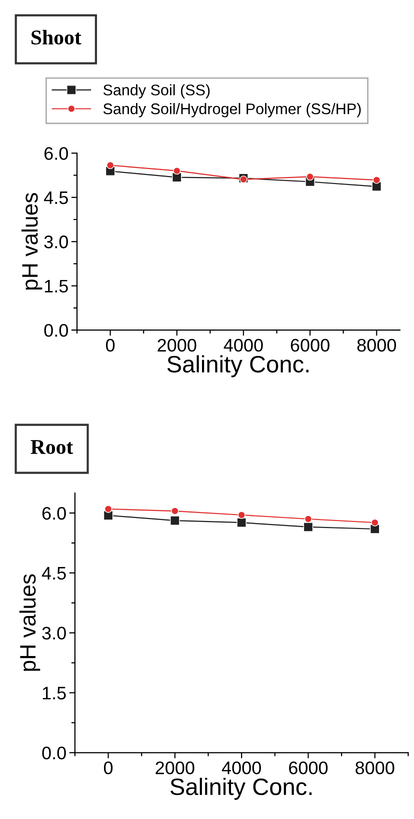 This screenshot has height=819, width=414. Describe the element at coordinates (57, 37) in the screenshot. I see `chart-title: Shoot` at that location.